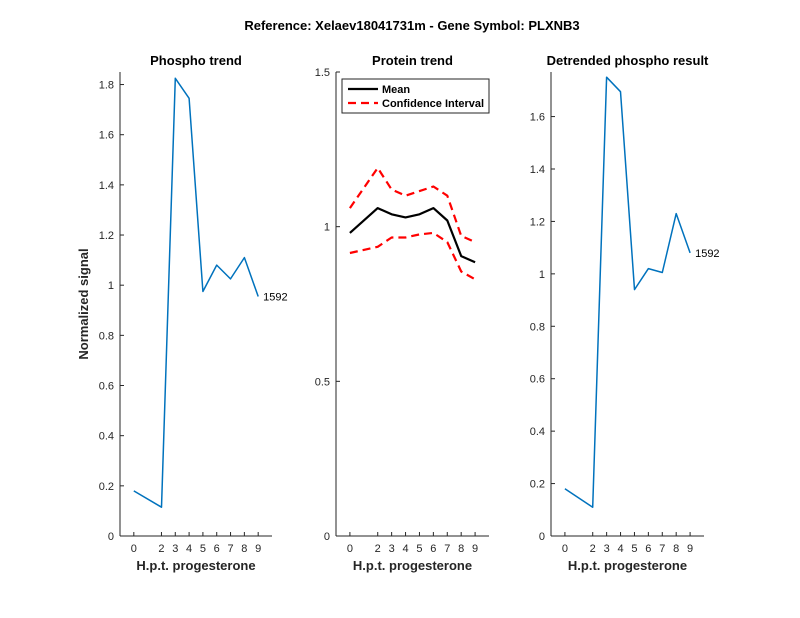  What do you see at coordinates (196, 60) in the screenshot?
I see `panel-title: Phospho trend` at bounding box center [196, 60].